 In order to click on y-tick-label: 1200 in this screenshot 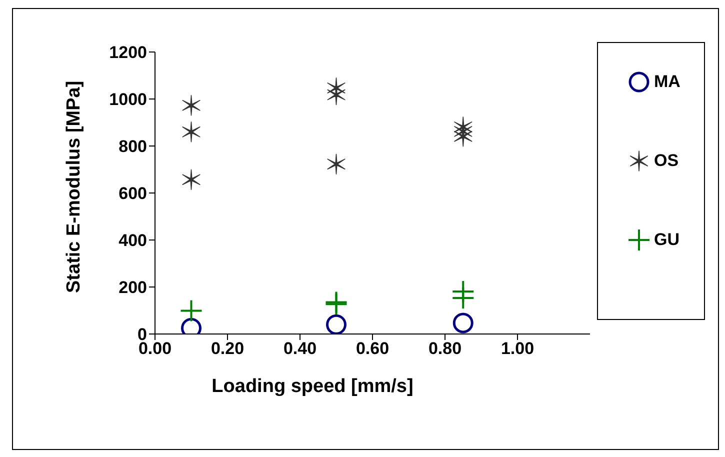, I will do `click(128, 52)`.